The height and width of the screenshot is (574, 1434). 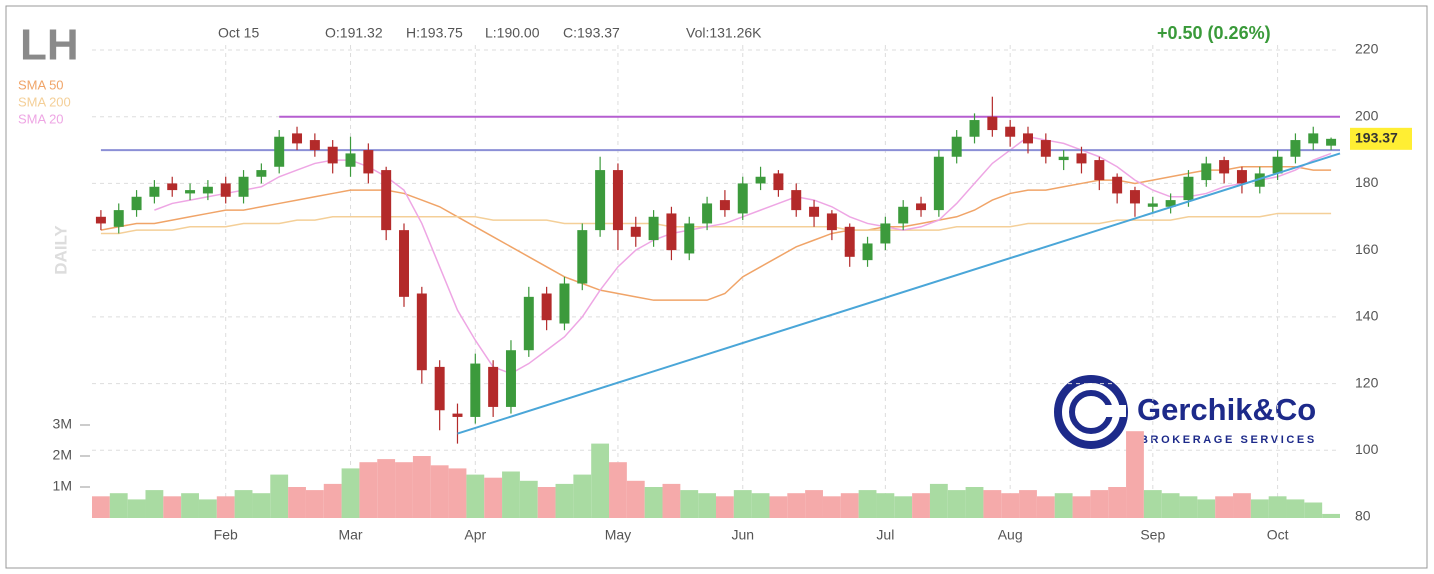 I want to click on brand-tagline: BROKERAGE SERVICES, so click(x=1228, y=440).